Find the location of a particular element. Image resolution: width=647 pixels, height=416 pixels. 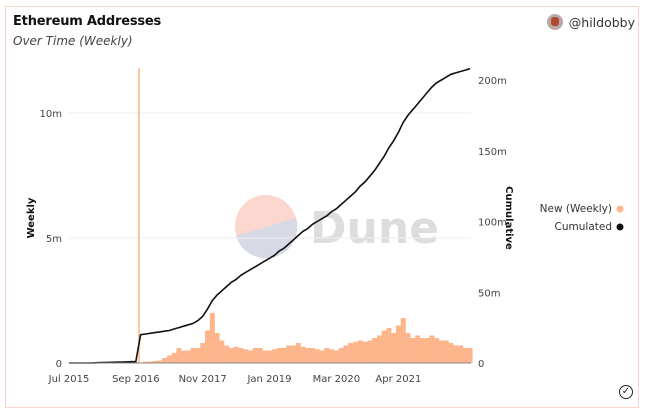

x-tick: Sep 2016 is located at coordinates (135, 379).